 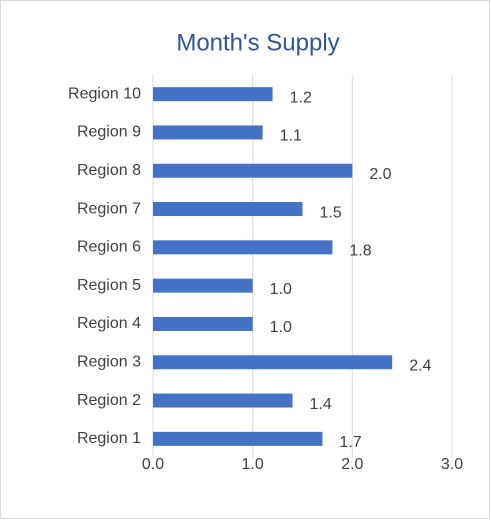 What do you see at coordinates (360, 251) in the screenshot?
I see `data-label: 1.8` at bounding box center [360, 251].